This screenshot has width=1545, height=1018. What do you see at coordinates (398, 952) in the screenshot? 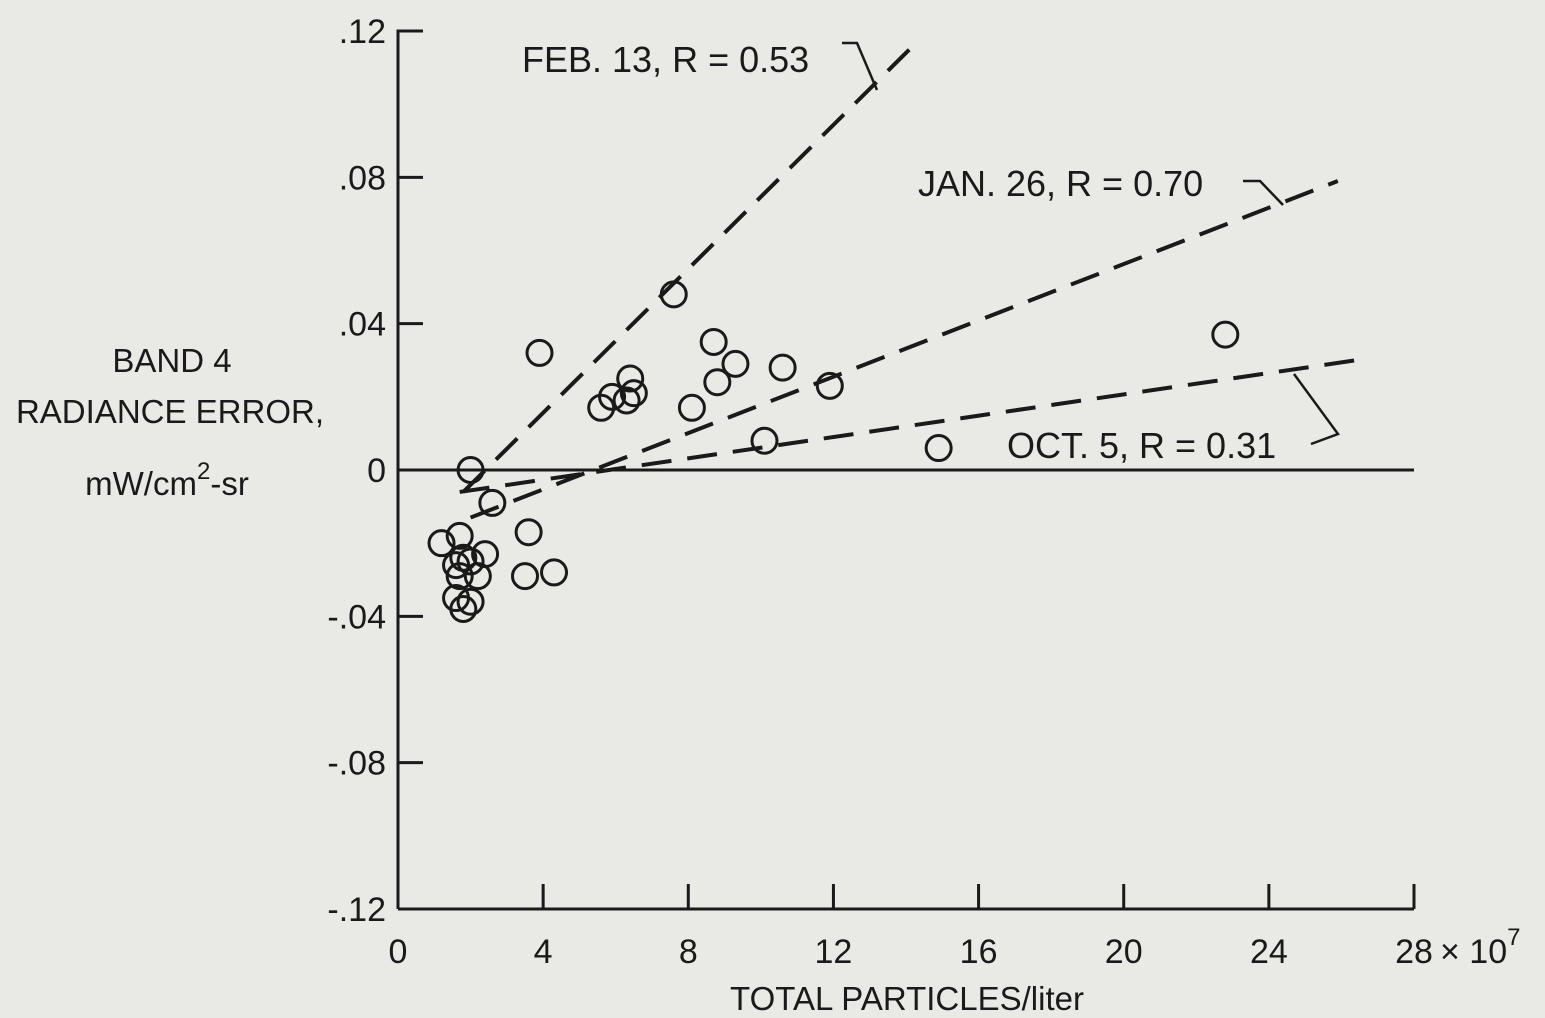
I see `x-tick-label: 0` at bounding box center [398, 952].